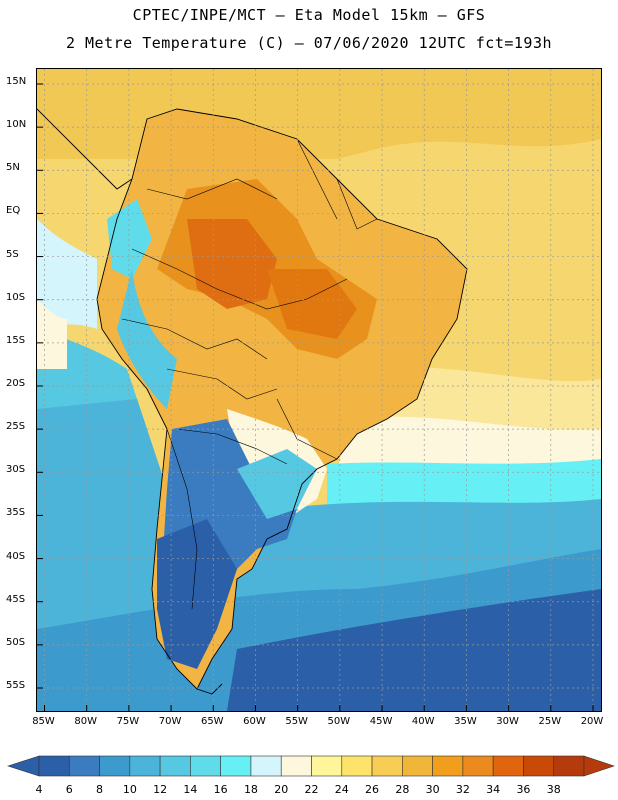  What do you see at coordinates (592, 721) in the screenshot?
I see `longitude-label: 20W` at bounding box center [592, 721].